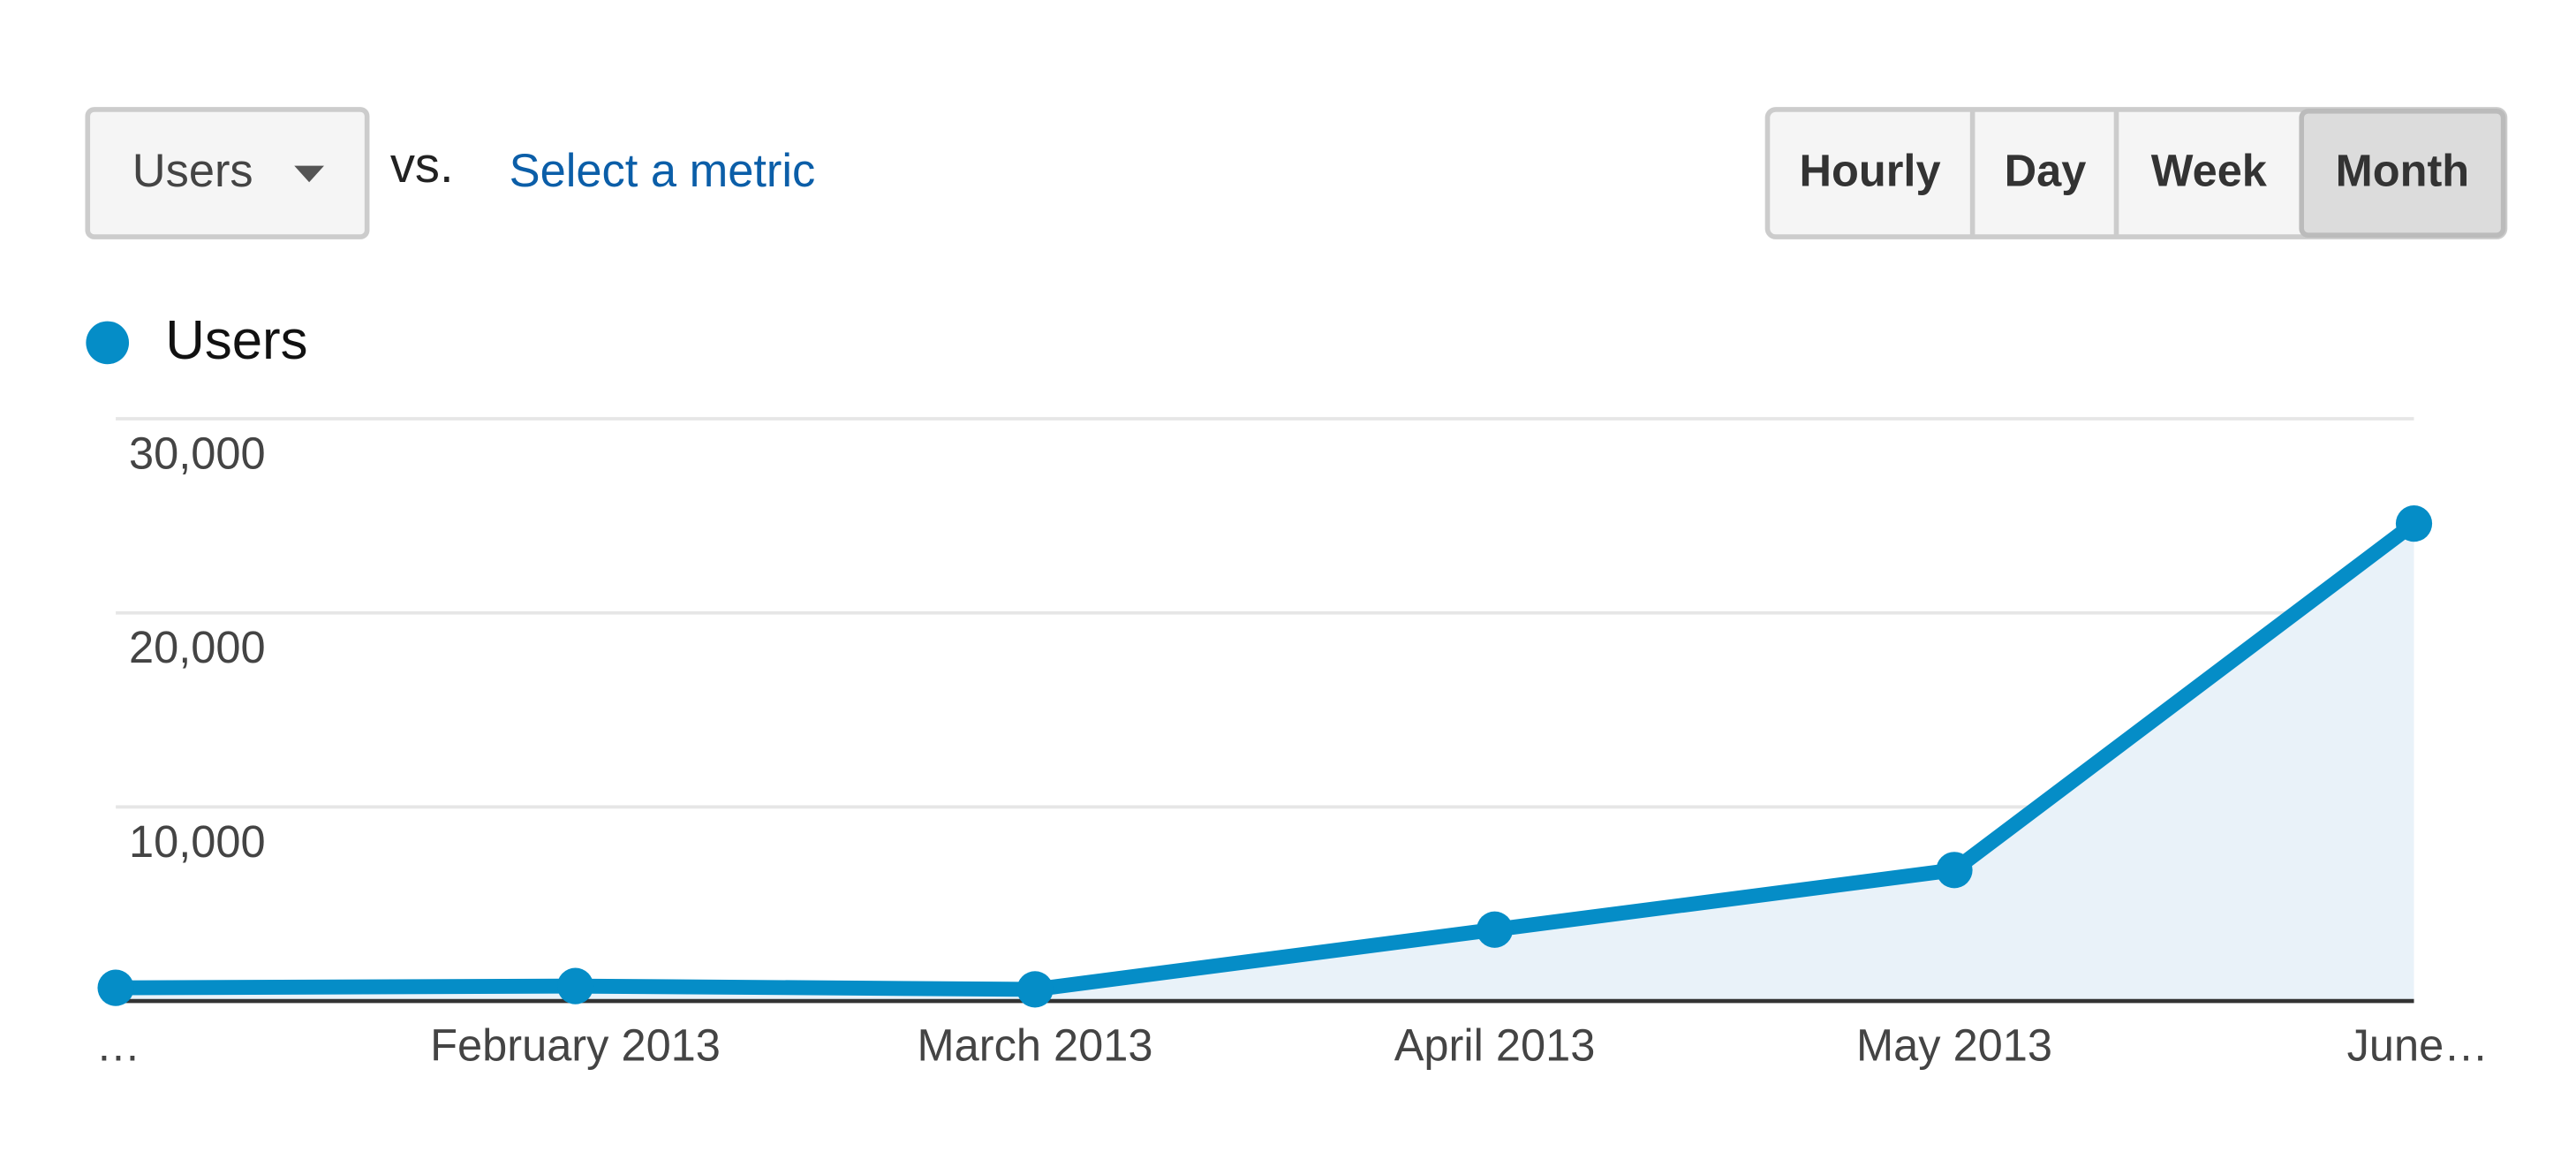 This screenshot has width=2576, height=1175. What do you see at coordinates (1495, 1045) in the screenshot?
I see `x-tick-label: April 2013` at bounding box center [1495, 1045].